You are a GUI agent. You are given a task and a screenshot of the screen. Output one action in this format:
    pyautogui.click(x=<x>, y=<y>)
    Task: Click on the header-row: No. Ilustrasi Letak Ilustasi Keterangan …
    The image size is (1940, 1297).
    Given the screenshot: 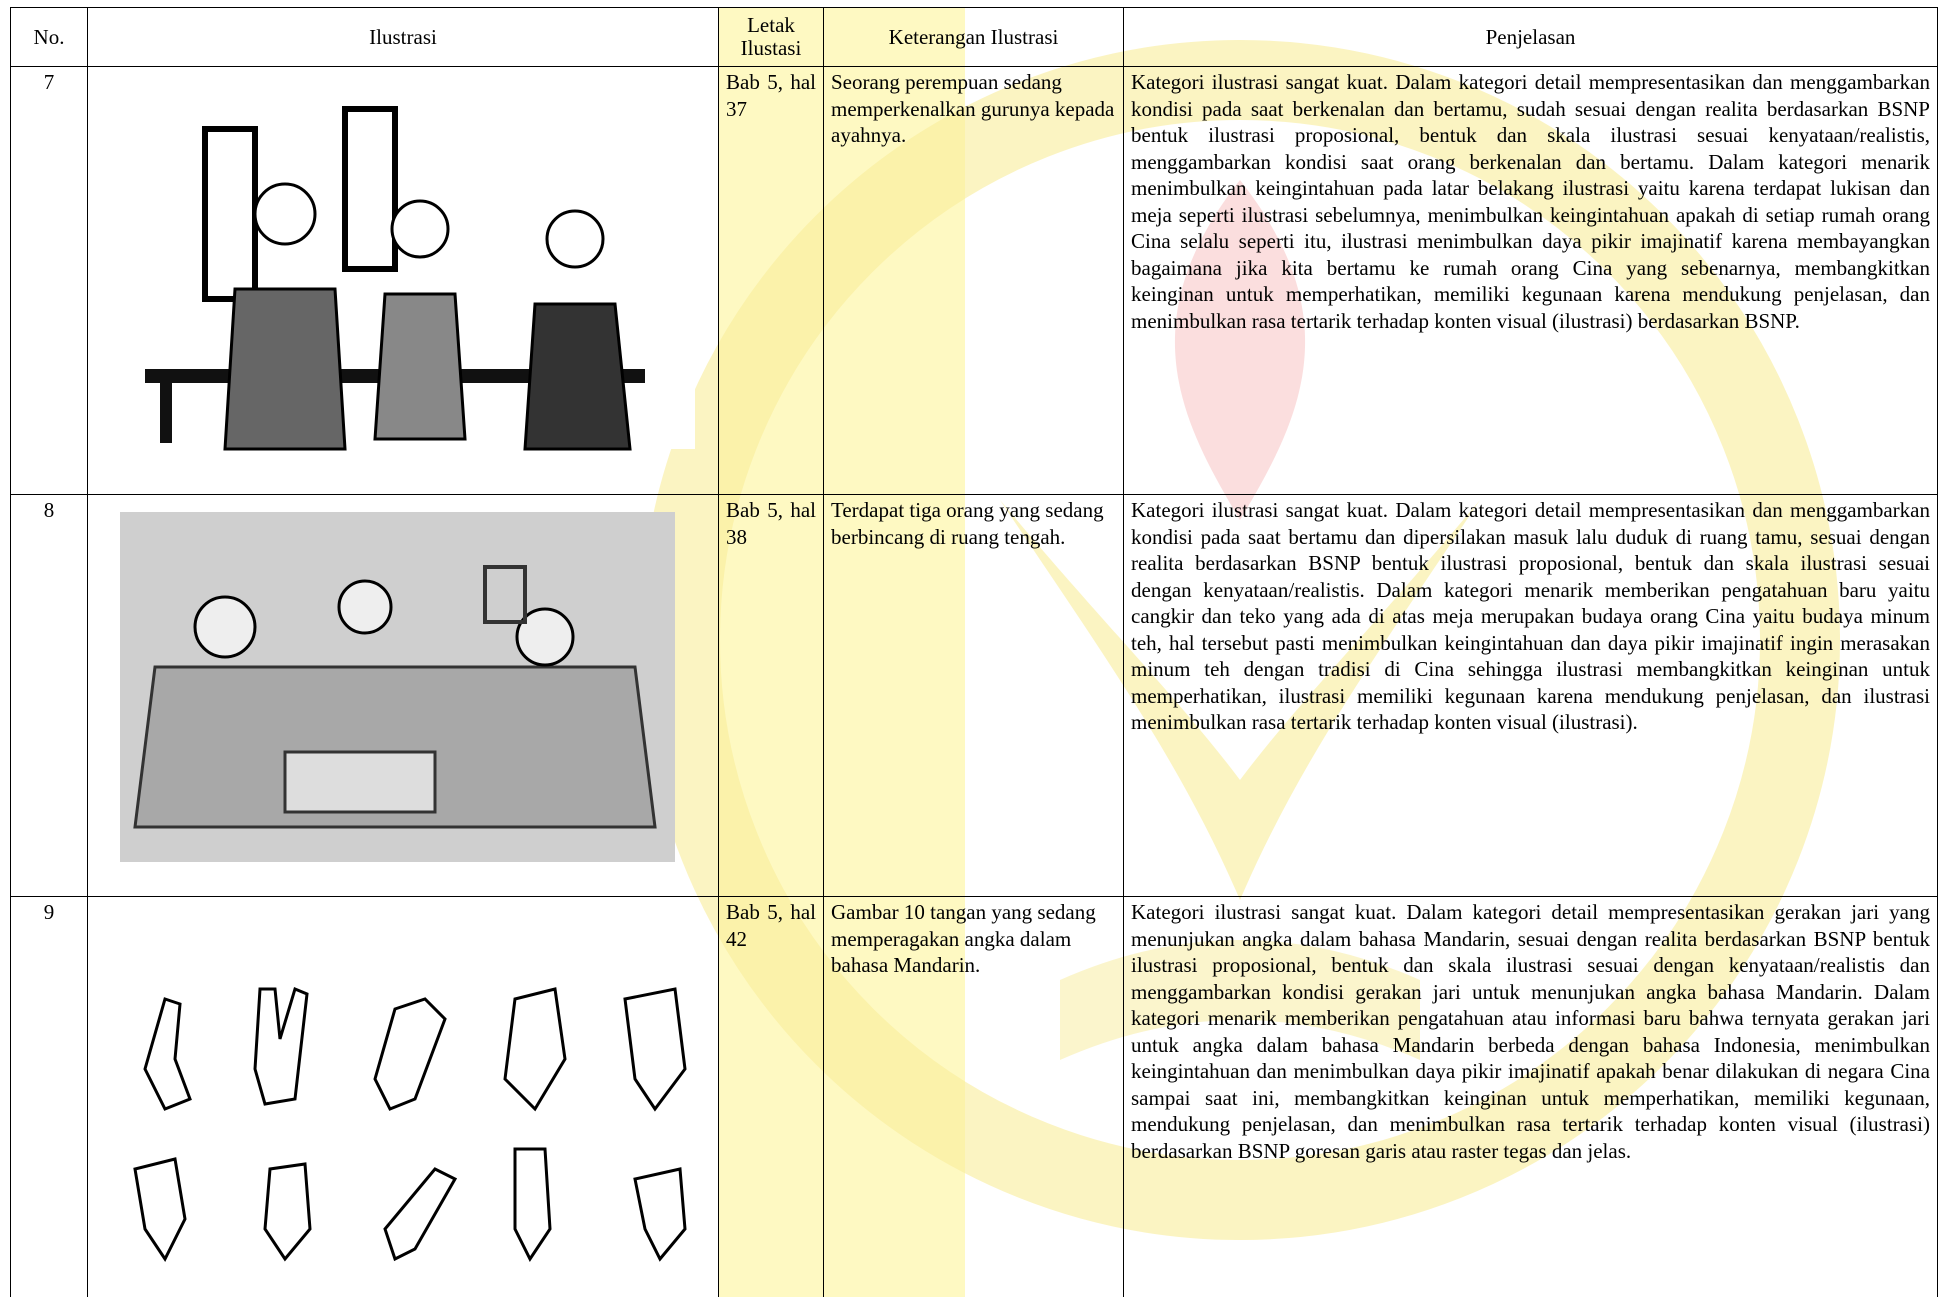 What is the action you would take?
    pyautogui.click(x=974, y=37)
    